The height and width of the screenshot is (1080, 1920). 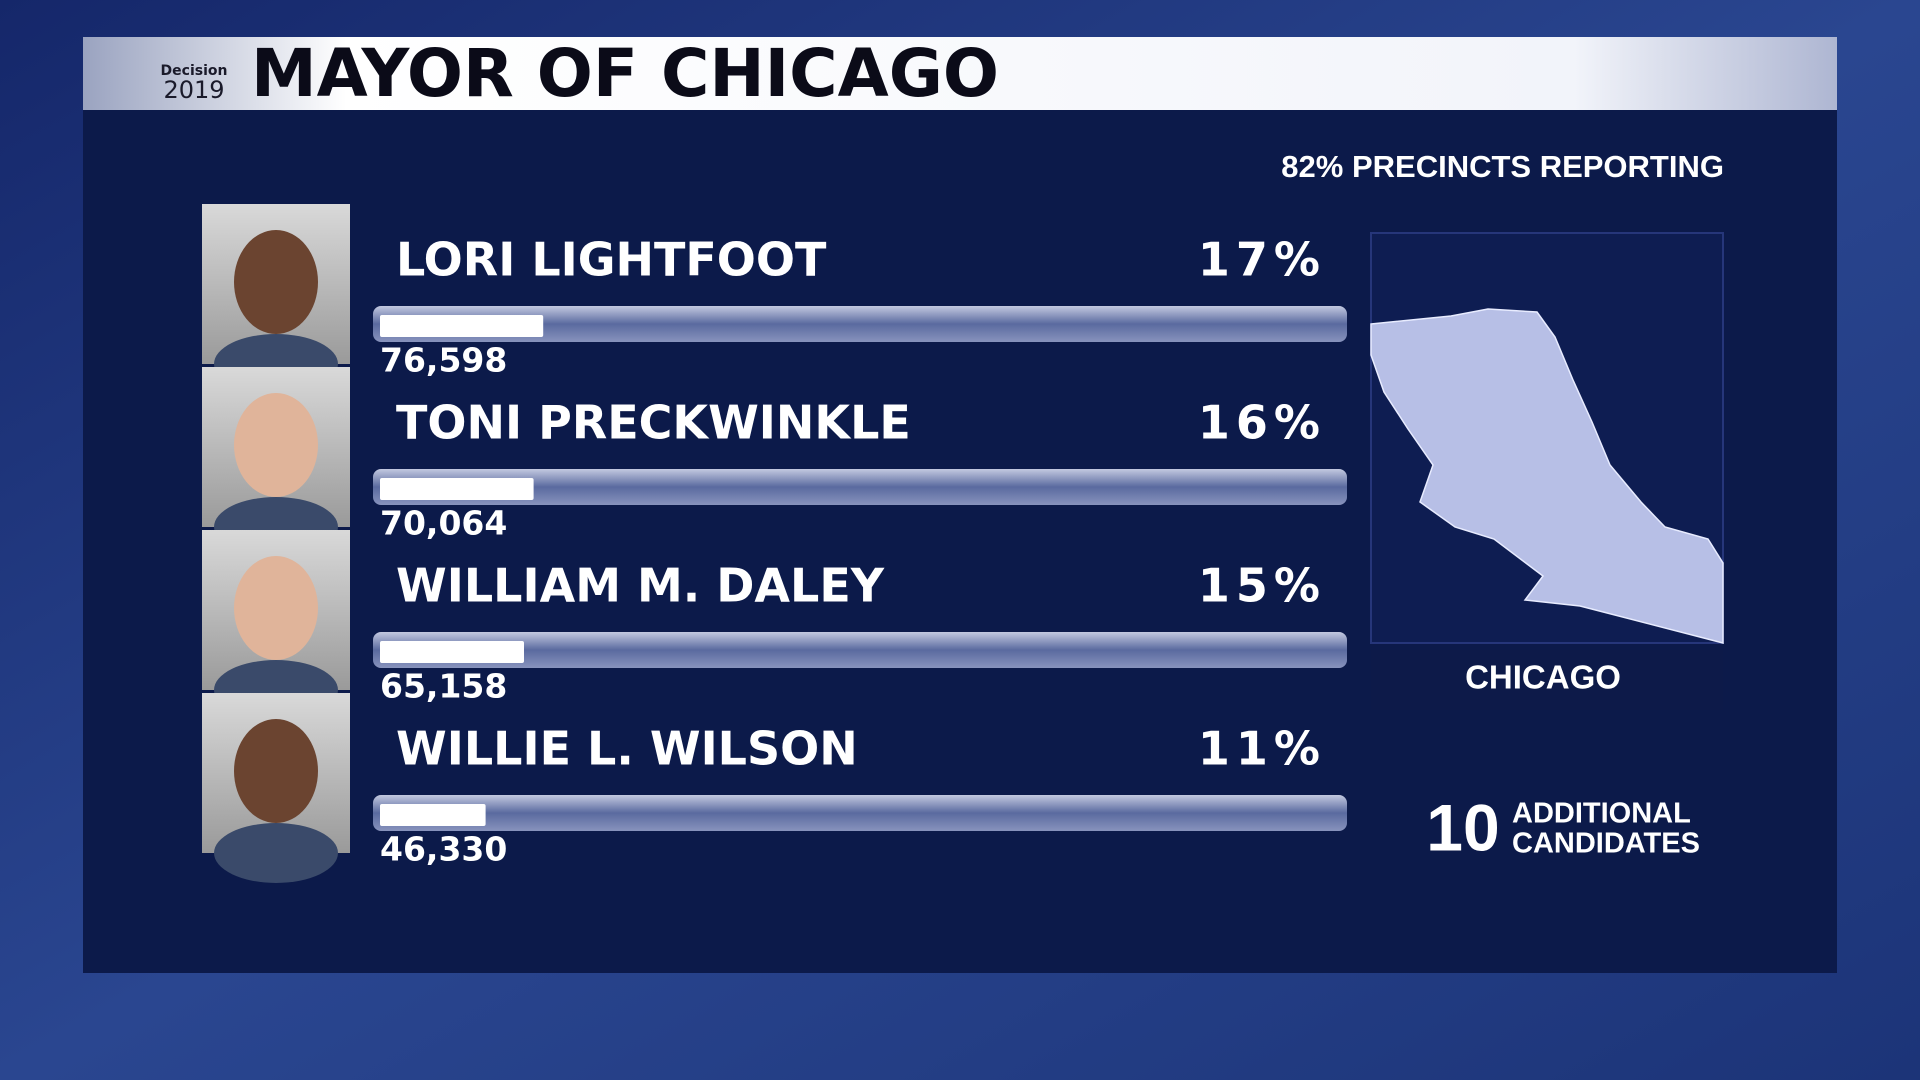 What do you see at coordinates (1606, 844) in the screenshot?
I see `additional-line: CANDIDATES` at bounding box center [1606, 844].